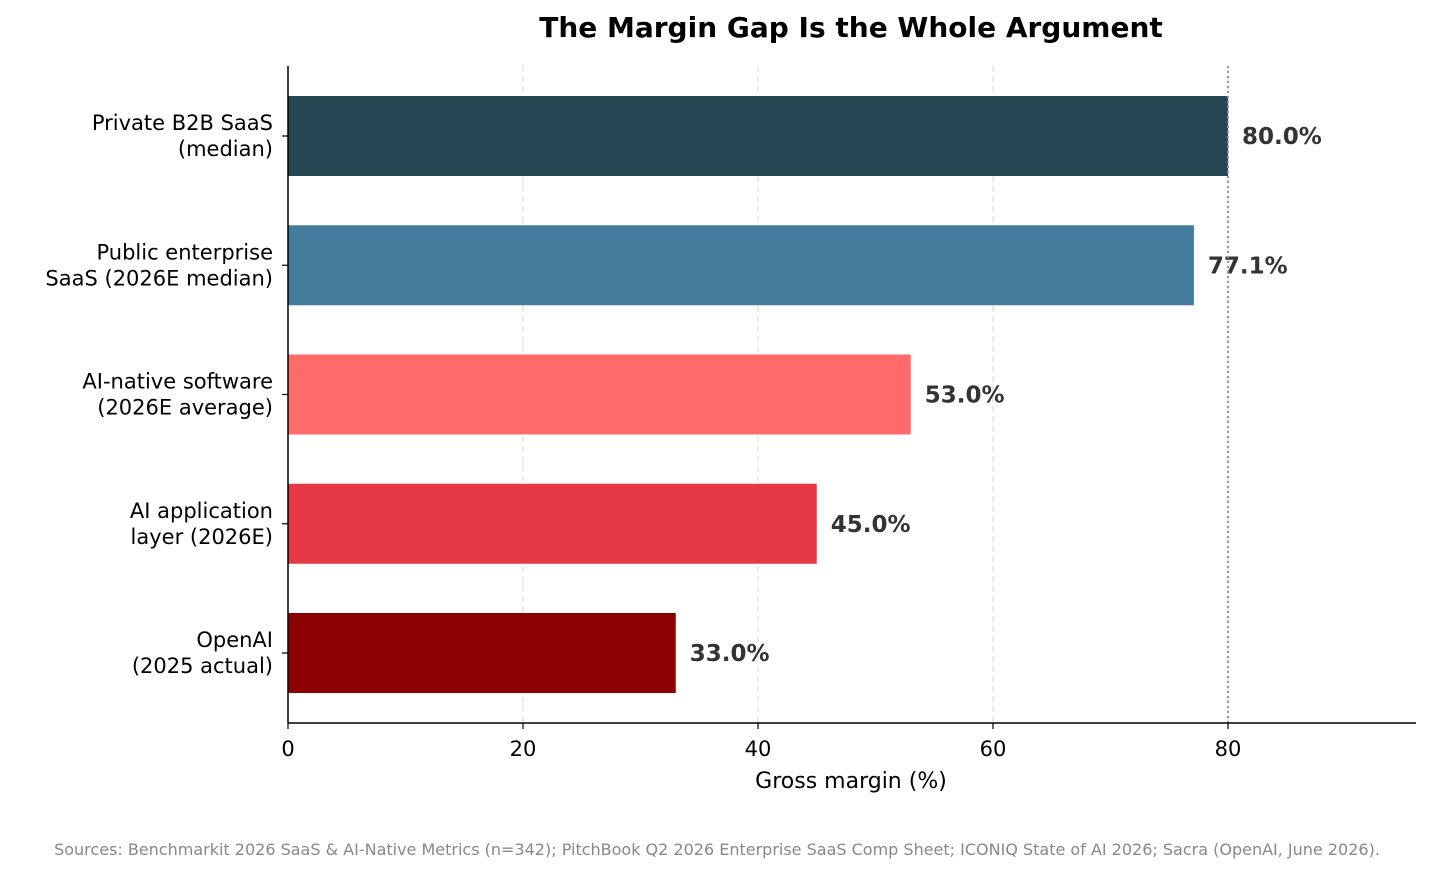  What do you see at coordinates (523, 749) in the screenshot?
I see `x-tick-label: 20` at bounding box center [523, 749].